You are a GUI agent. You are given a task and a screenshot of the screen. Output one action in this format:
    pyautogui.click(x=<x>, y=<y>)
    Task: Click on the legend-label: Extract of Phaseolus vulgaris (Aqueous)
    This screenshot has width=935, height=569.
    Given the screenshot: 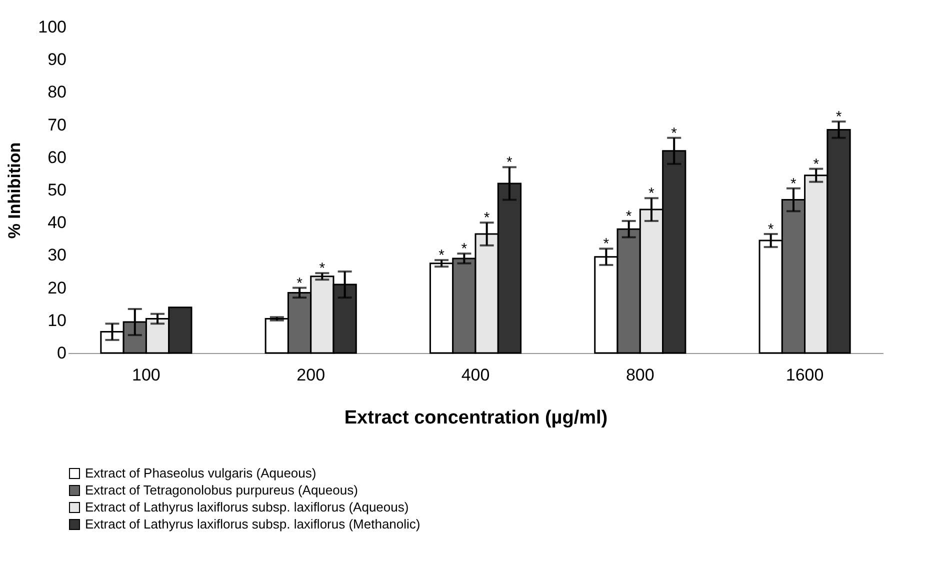 What is the action you would take?
    pyautogui.click(x=200, y=473)
    